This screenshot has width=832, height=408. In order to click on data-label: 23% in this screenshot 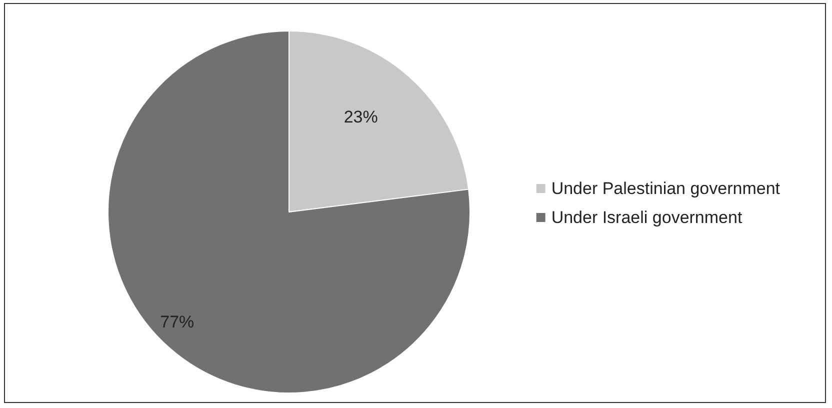, I will do `click(361, 116)`.